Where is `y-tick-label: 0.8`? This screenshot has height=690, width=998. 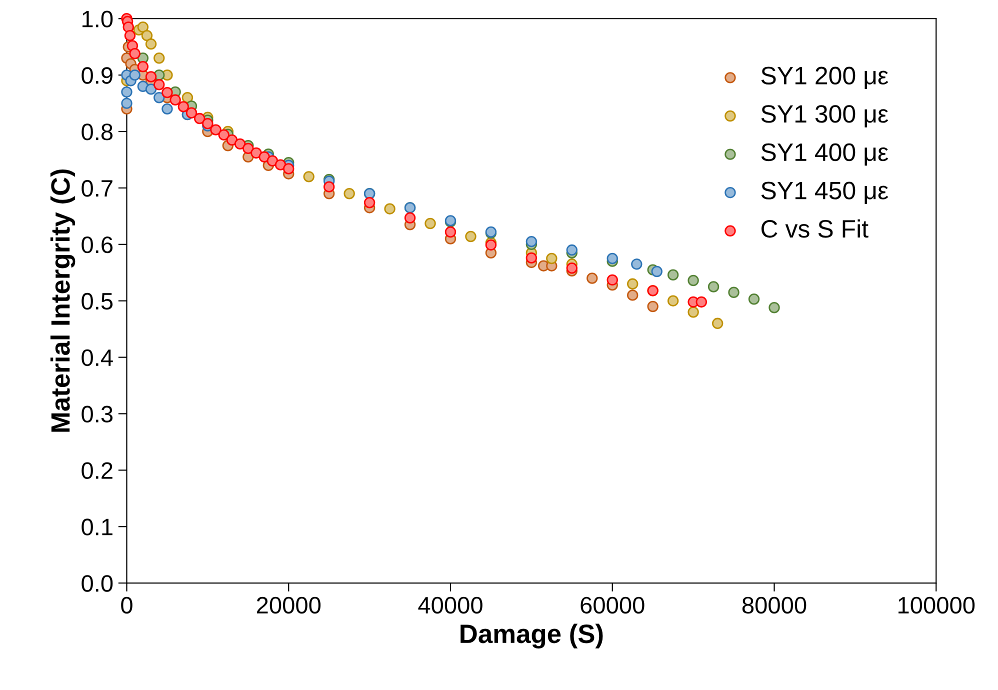
y-tick-label: 0.8 is located at coordinates (97, 132).